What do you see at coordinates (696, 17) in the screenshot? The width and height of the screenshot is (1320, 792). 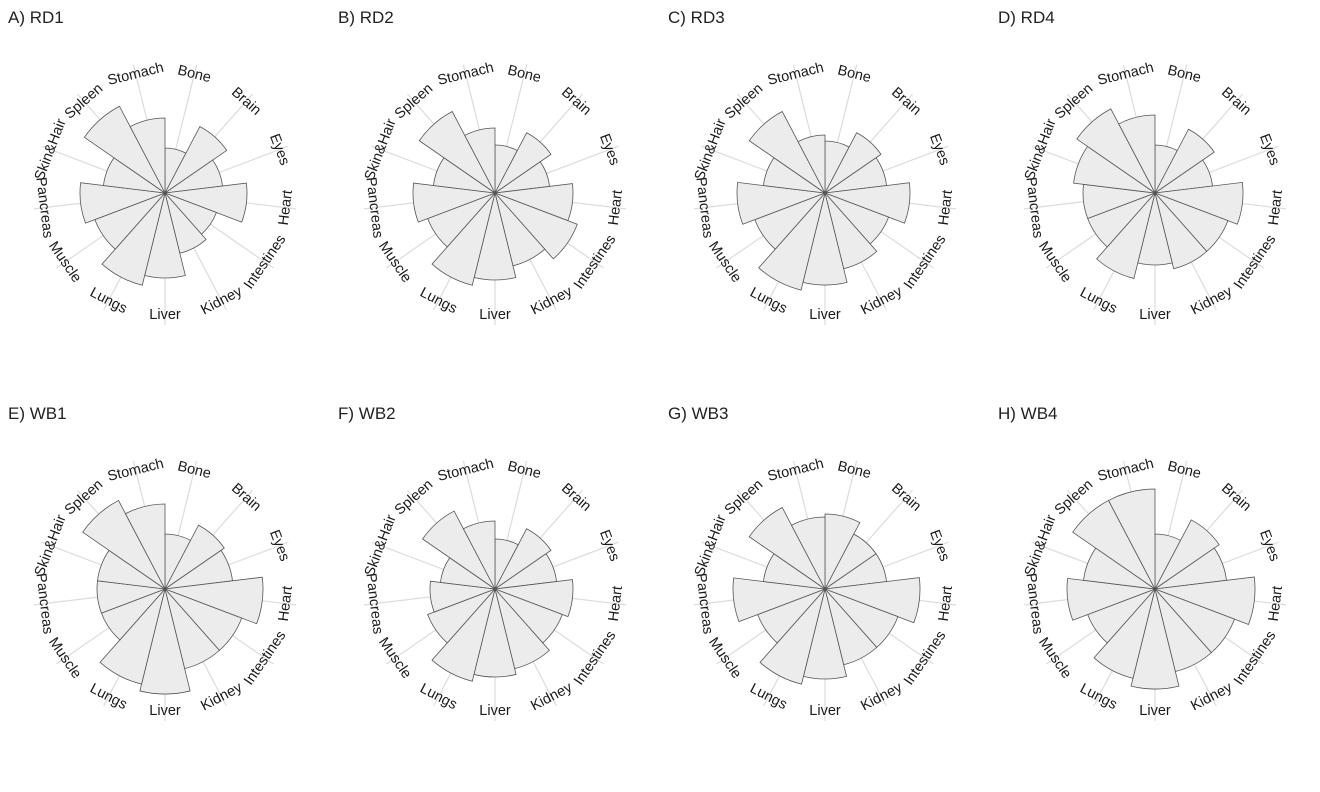 I see `panel-title: C) RD3` at bounding box center [696, 17].